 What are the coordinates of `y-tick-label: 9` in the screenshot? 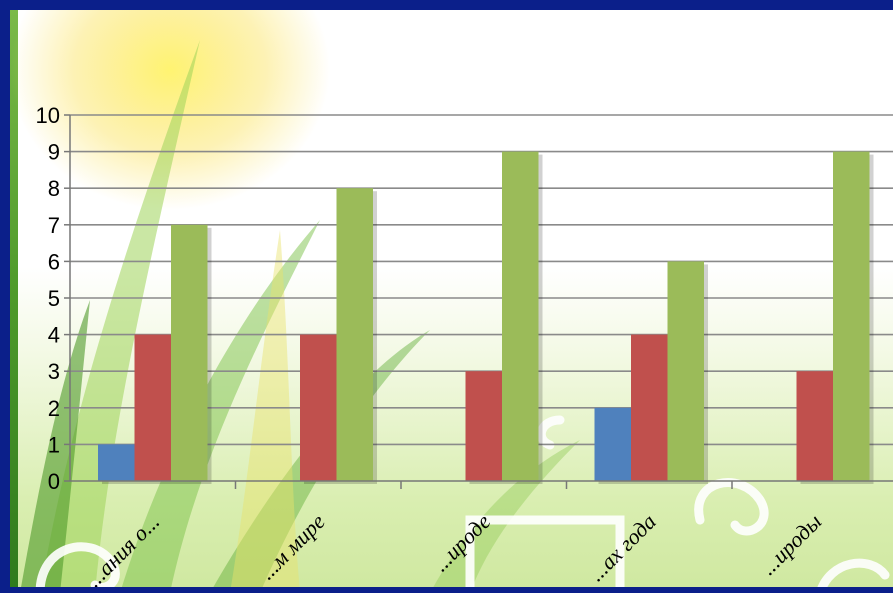 It's located at (54, 152).